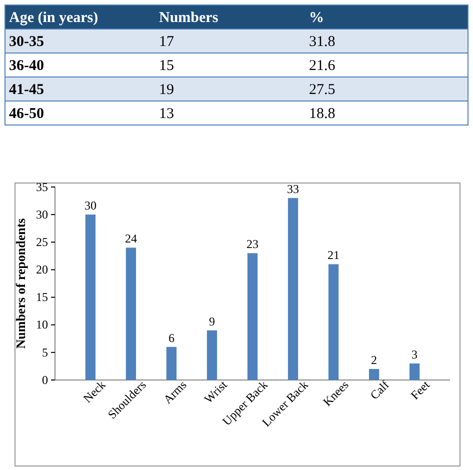 The width and height of the screenshot is (473, 470). Describe the element at coordinates (420, 389) in the screenshot. I see `x-tick-label: Feet` at that location.